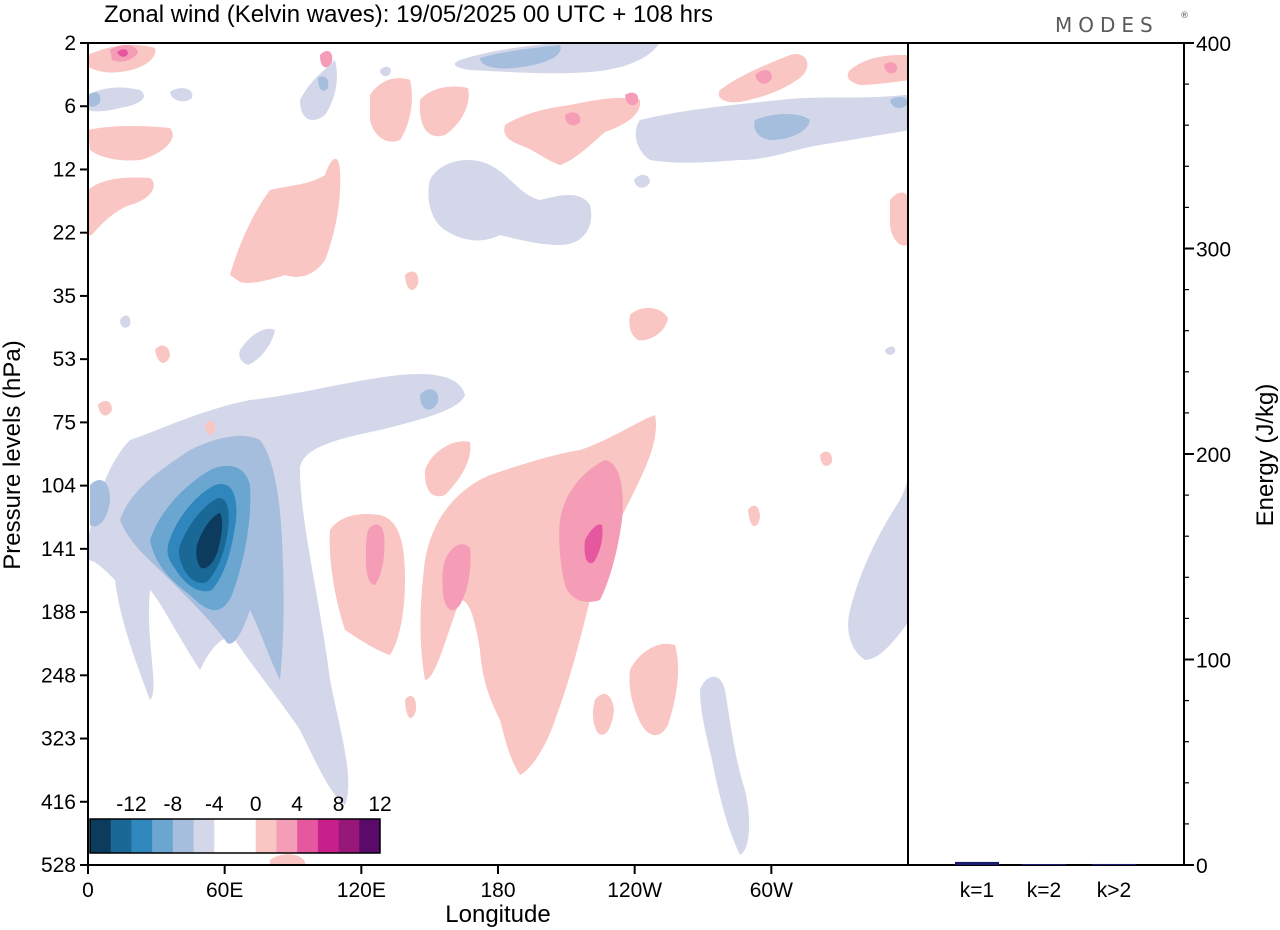 The height and width of the screenshot is (930, 1280). What do you see at coordinates (634, 890) in the screenshot?
I see `longitude-tick-label: 120W` at bounding box center [634, 890].